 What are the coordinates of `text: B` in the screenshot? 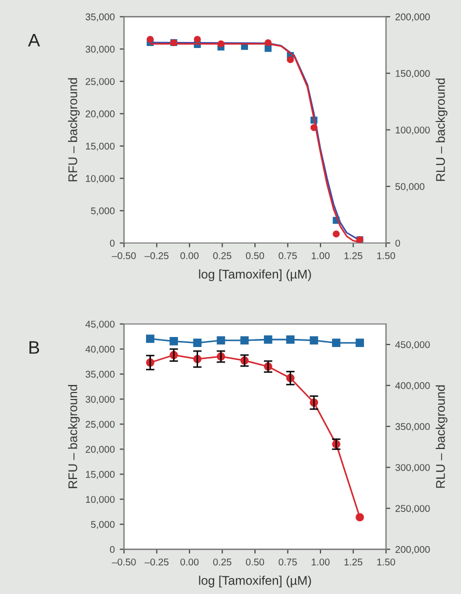 It's located at (34, 347).